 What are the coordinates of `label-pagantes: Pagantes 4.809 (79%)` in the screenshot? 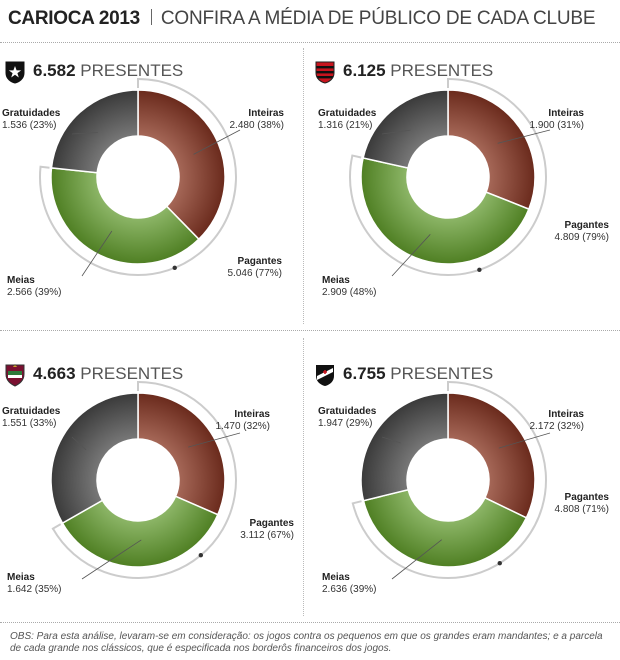 It's located at (582, 231).